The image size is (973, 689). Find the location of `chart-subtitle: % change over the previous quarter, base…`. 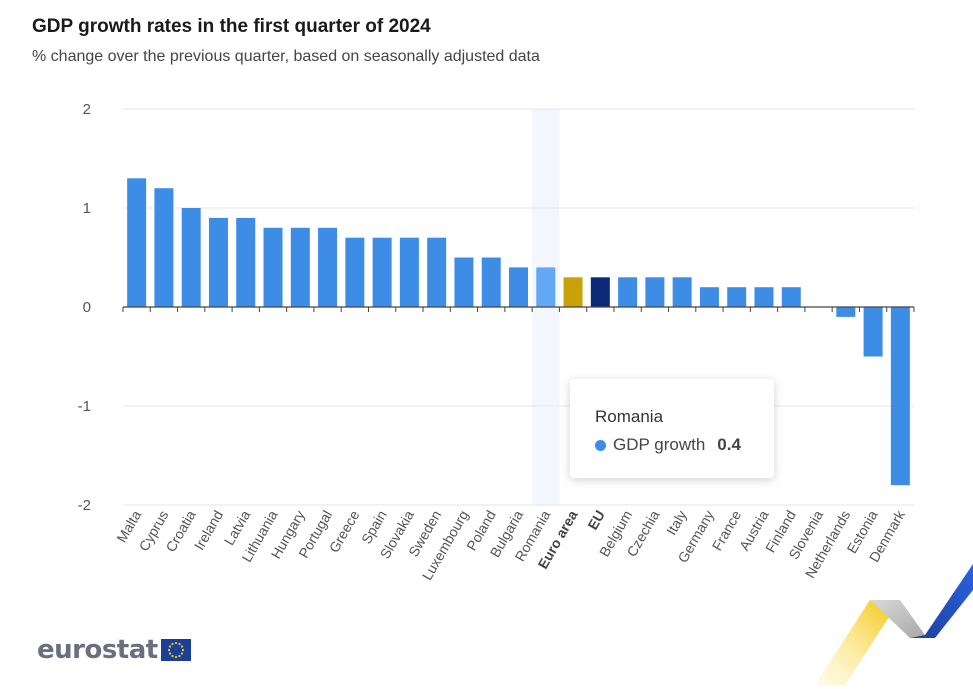

chart-subtitle: % change over the previous quarter, base… is located at coordinates (286, 56).